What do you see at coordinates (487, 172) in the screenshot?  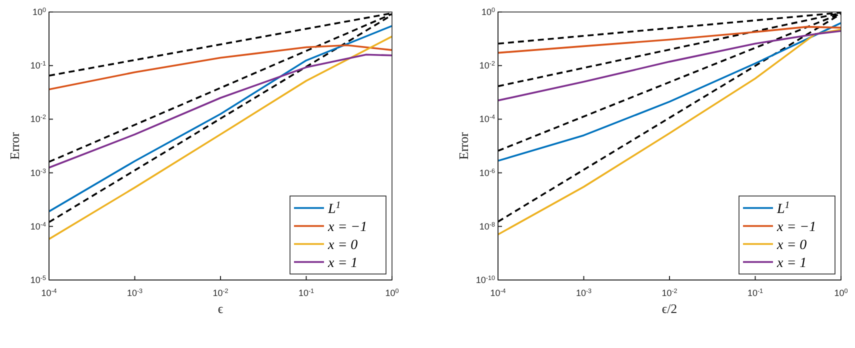 I see `y-tick-label: 10$^{-6}$` at bounding box center [487, 172].